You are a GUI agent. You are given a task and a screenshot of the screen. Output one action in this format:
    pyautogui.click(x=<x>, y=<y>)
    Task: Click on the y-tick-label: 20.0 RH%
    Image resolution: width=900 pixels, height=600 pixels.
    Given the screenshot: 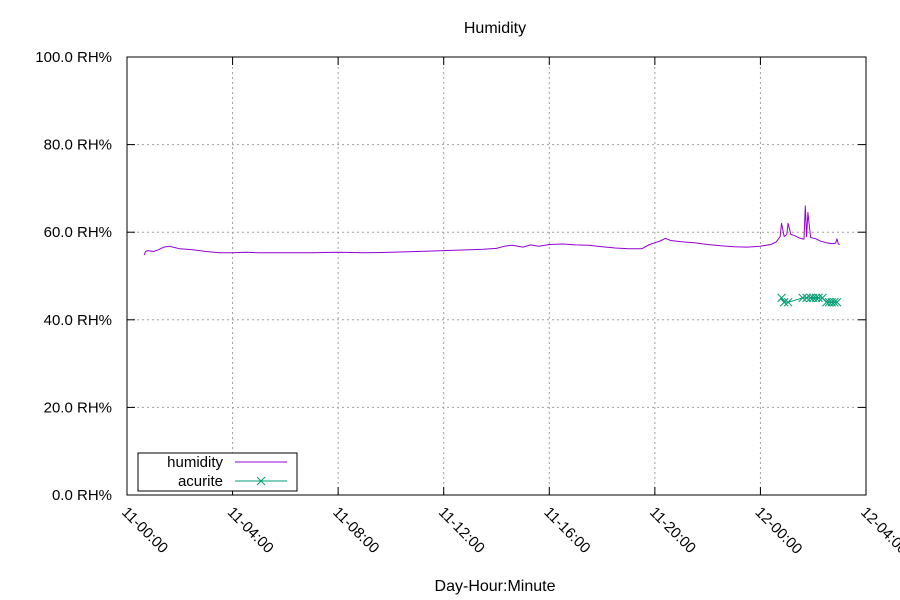 What is the action you would take?
    pyautogui.click(x=78, y=407)
    